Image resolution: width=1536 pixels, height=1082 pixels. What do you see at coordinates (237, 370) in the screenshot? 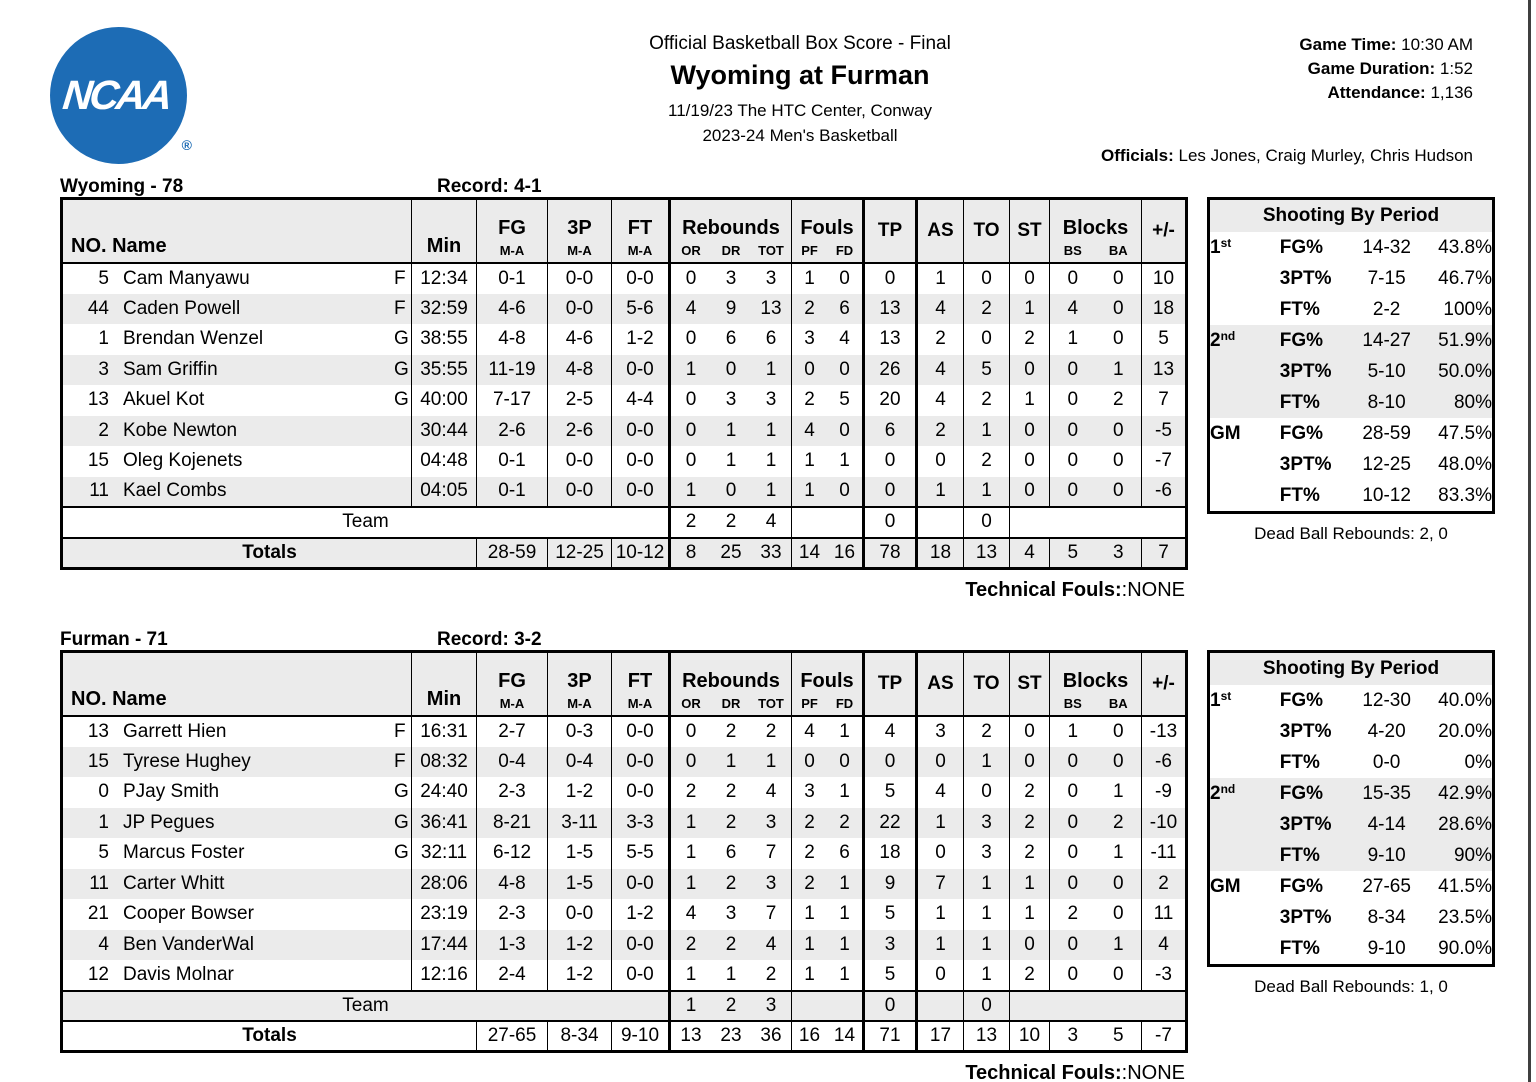
I see `player-name-cell: 3 Sam Griffin G` at bounding box center [237, 370].